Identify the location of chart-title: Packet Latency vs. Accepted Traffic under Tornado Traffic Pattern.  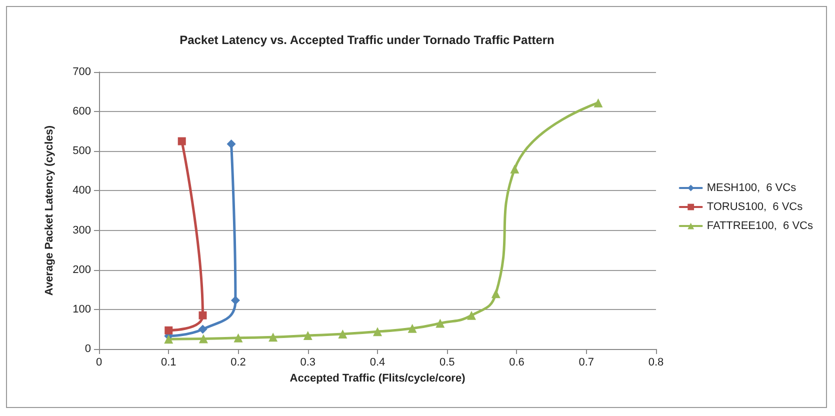
(367, 40).